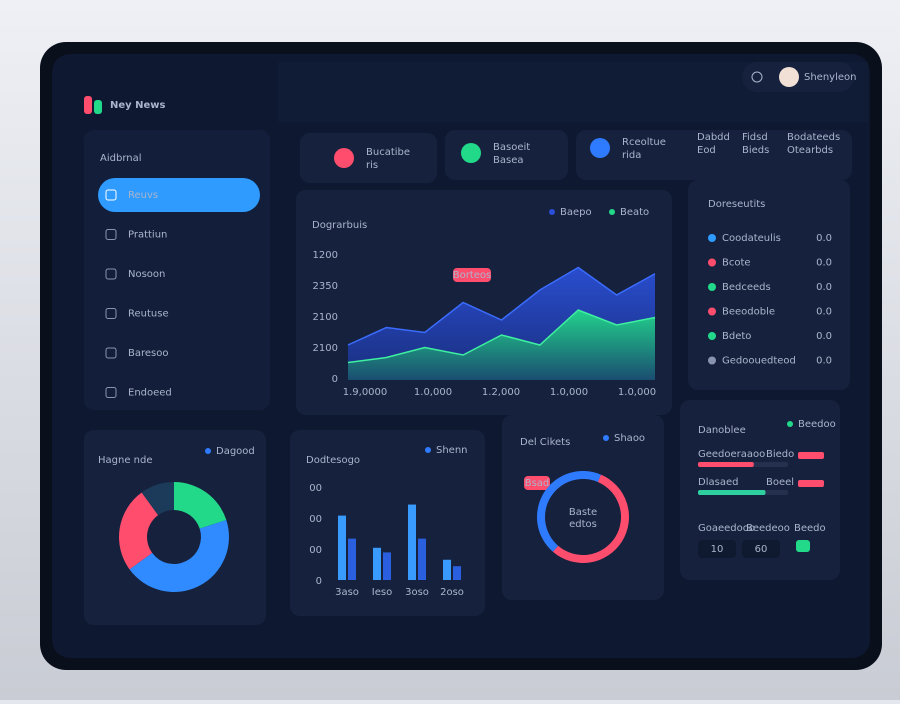 The width and height of the screenshot is (900, 704). I want to click on x-tick-label: 3aso, so click(347, 592).